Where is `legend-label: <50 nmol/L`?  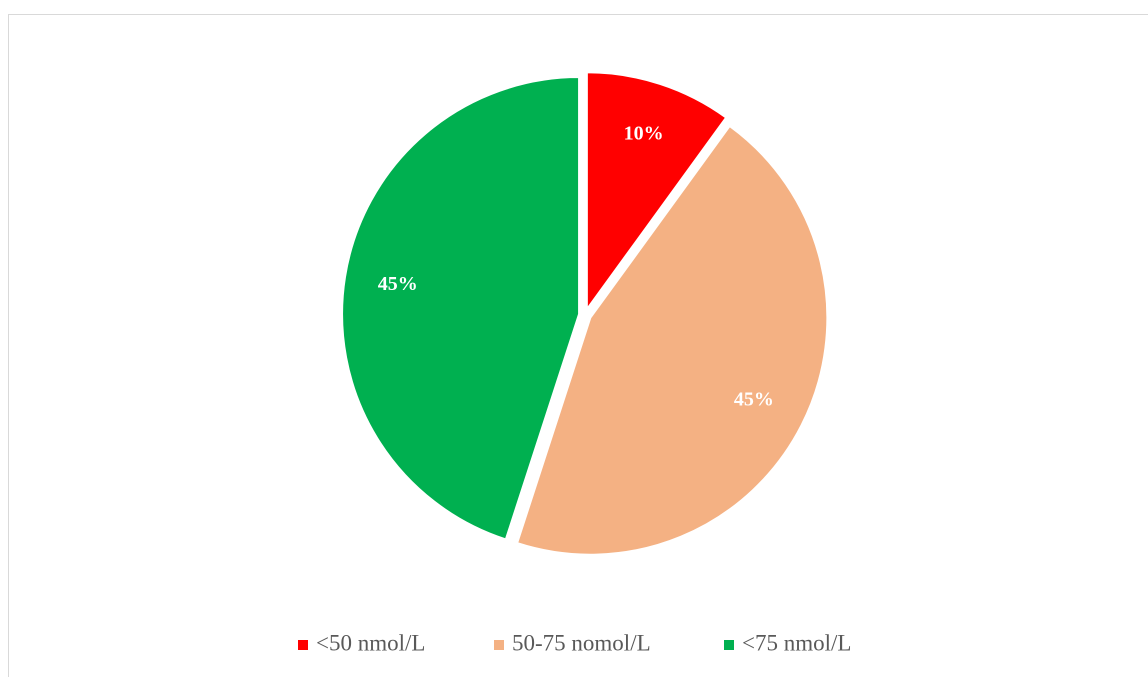 legend-label: <50 nmol/L is located at coordinates (370, 642).